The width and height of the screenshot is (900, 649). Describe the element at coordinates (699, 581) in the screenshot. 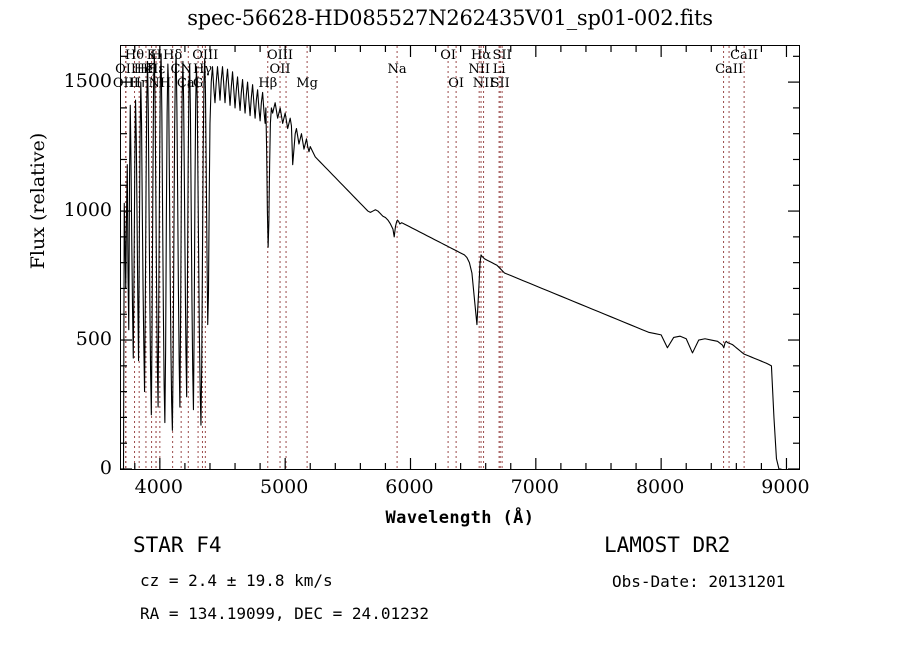

I see `observation-date: Obs-Date: 20131201` at that location.